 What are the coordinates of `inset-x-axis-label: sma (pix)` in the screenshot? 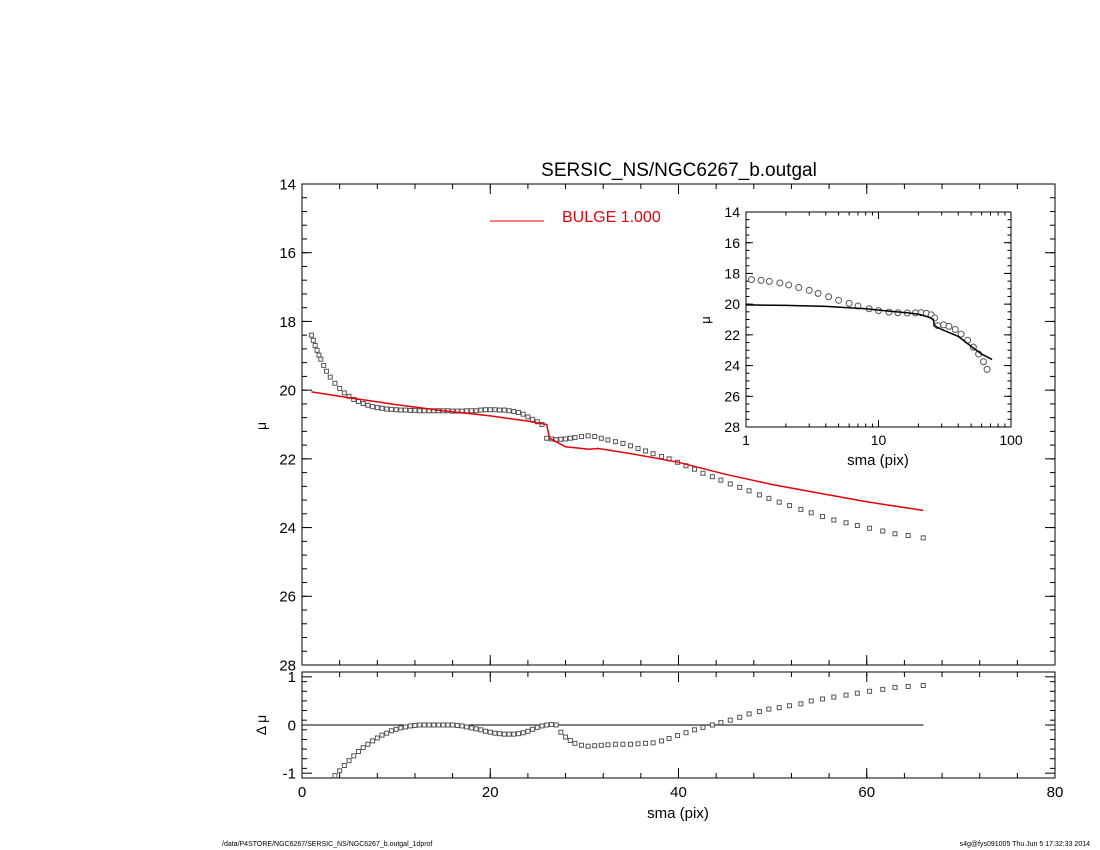 It's located at (878, 460).